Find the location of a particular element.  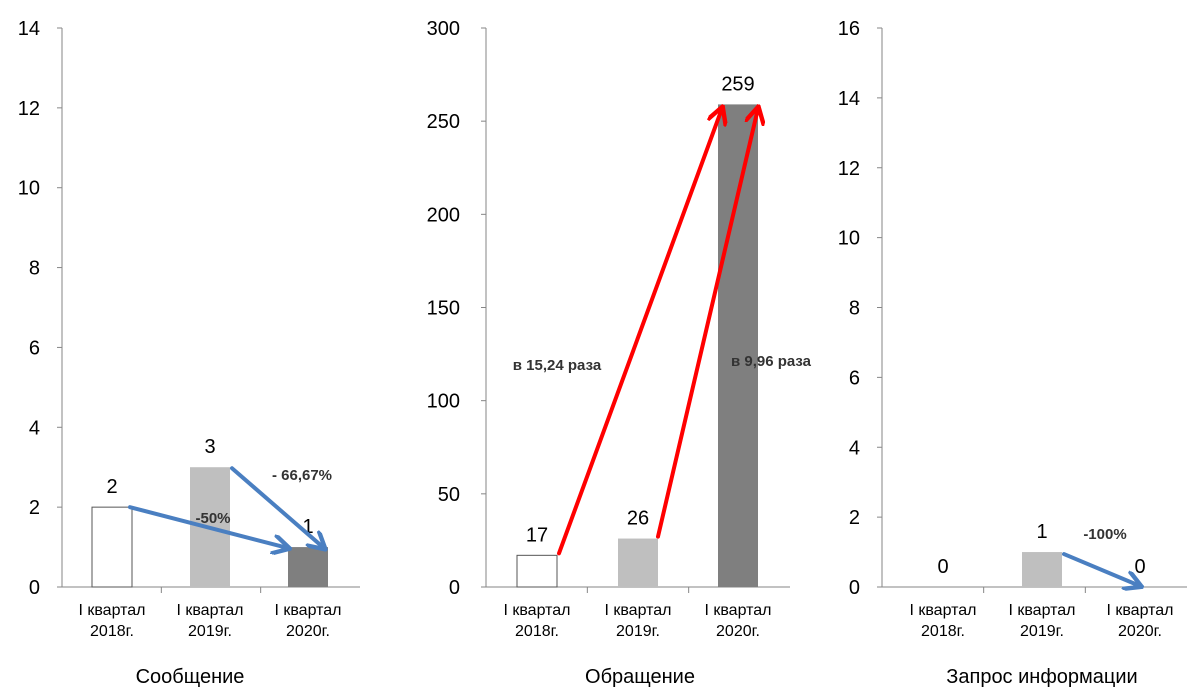

y-tick-label: 150 is located at coordinates (443, 309).